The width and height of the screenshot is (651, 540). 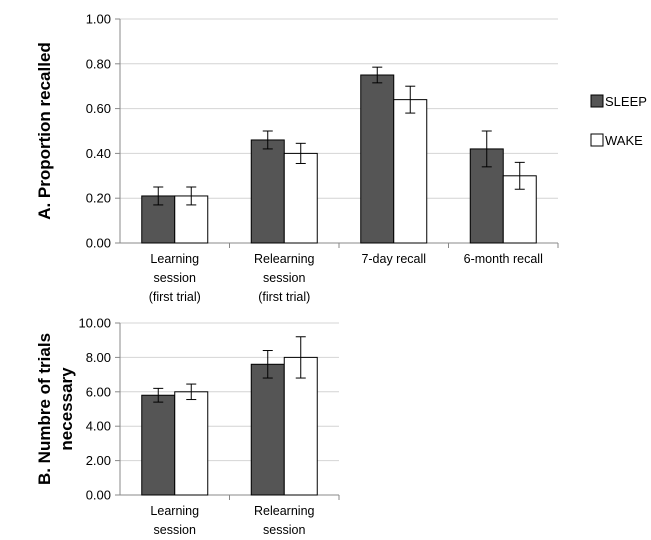 I want to click on y-tick-label: 6.00, so click(x=98, y=391).